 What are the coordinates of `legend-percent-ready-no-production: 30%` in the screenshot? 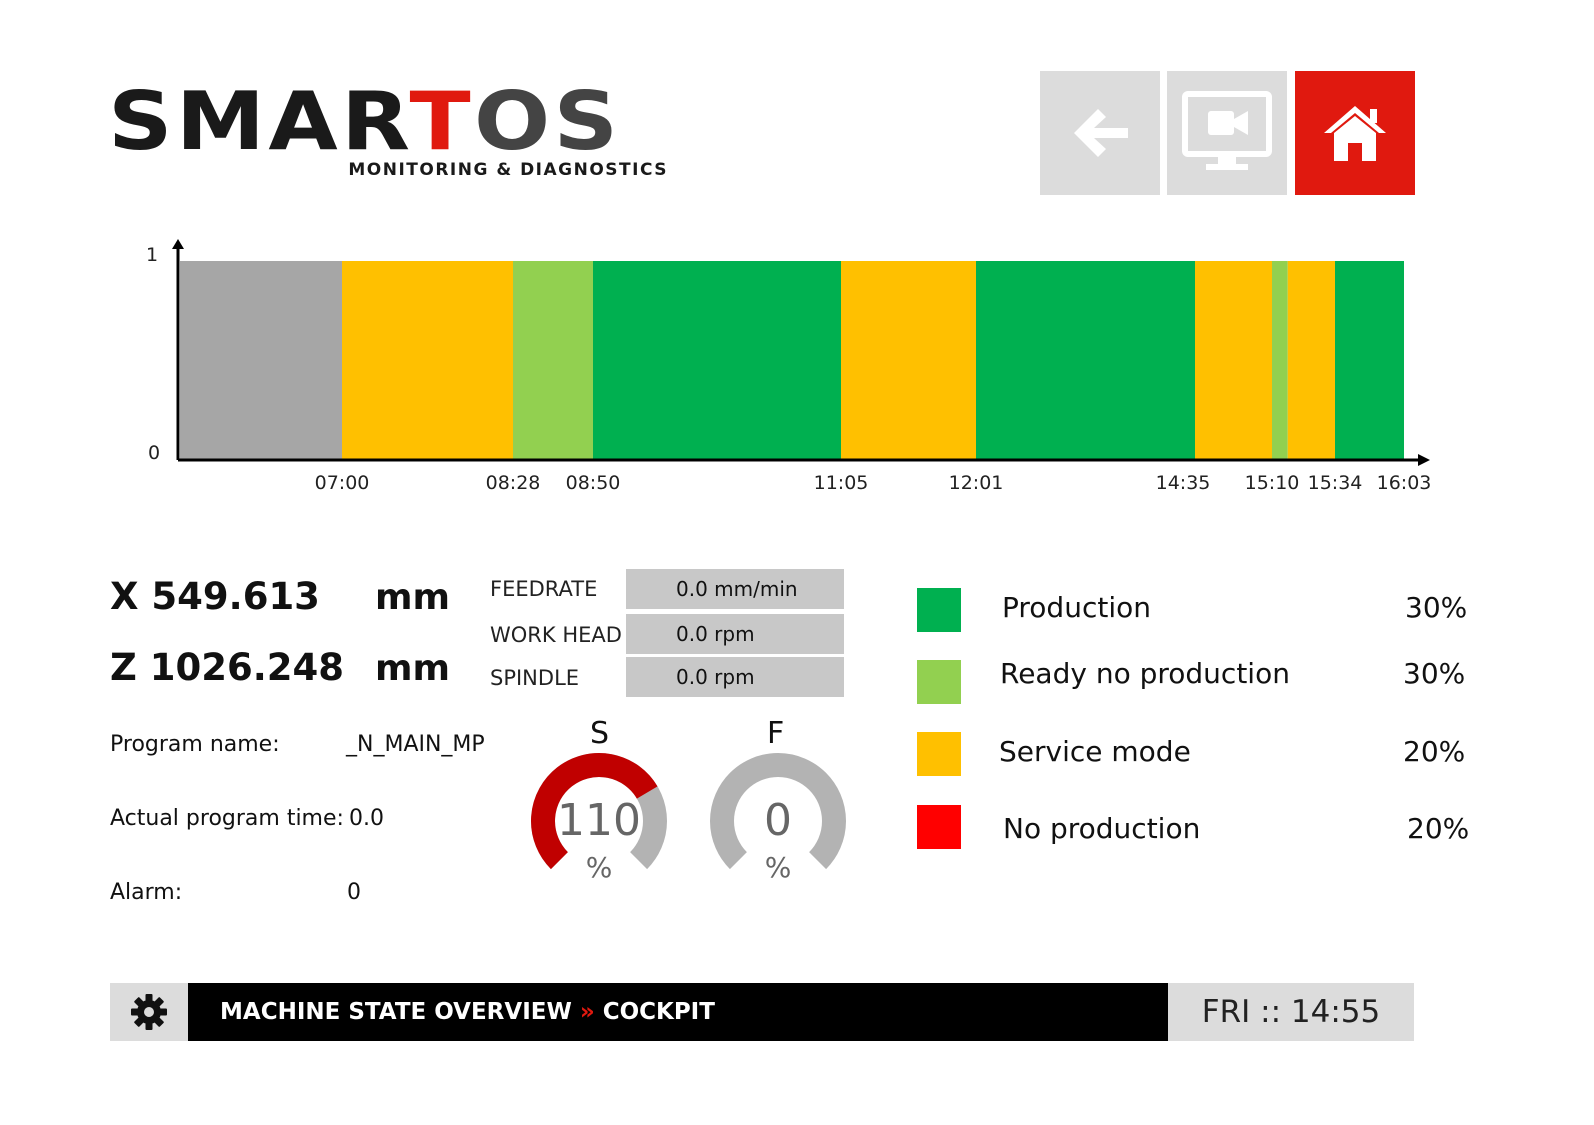 It's located at (1434, 673).